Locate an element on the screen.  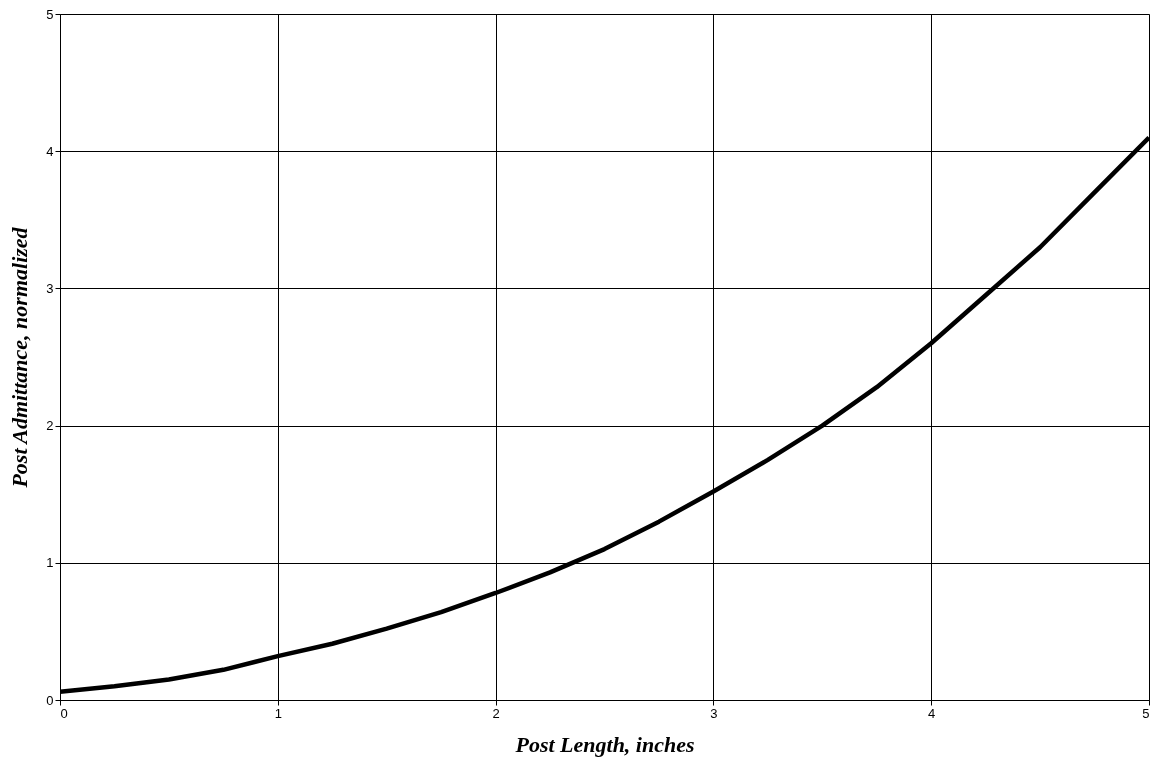
y-tick-label: 1 is located at coordinates (50, 563).